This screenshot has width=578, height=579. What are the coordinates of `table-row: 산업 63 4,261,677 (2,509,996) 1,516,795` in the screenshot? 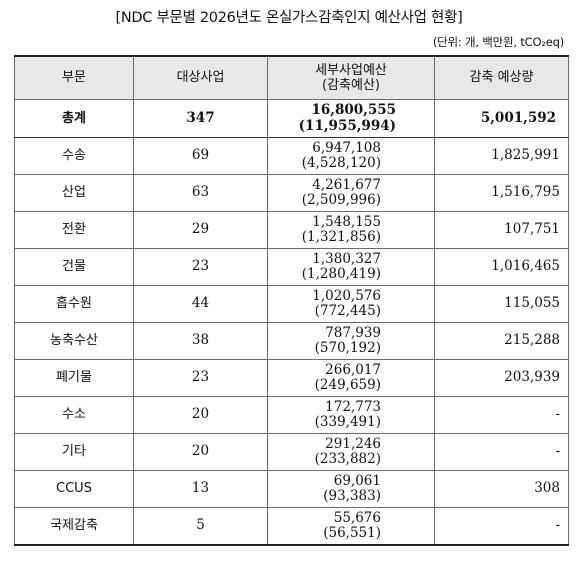 It's located at (291, 193).